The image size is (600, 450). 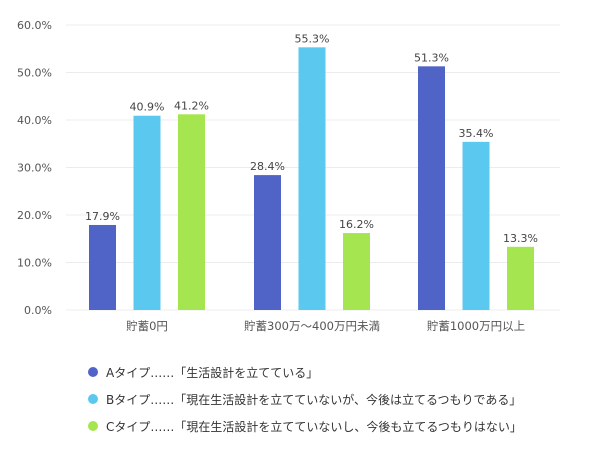 I want to click on y-tick-label: 0.0%, so click(x=38, y=310).